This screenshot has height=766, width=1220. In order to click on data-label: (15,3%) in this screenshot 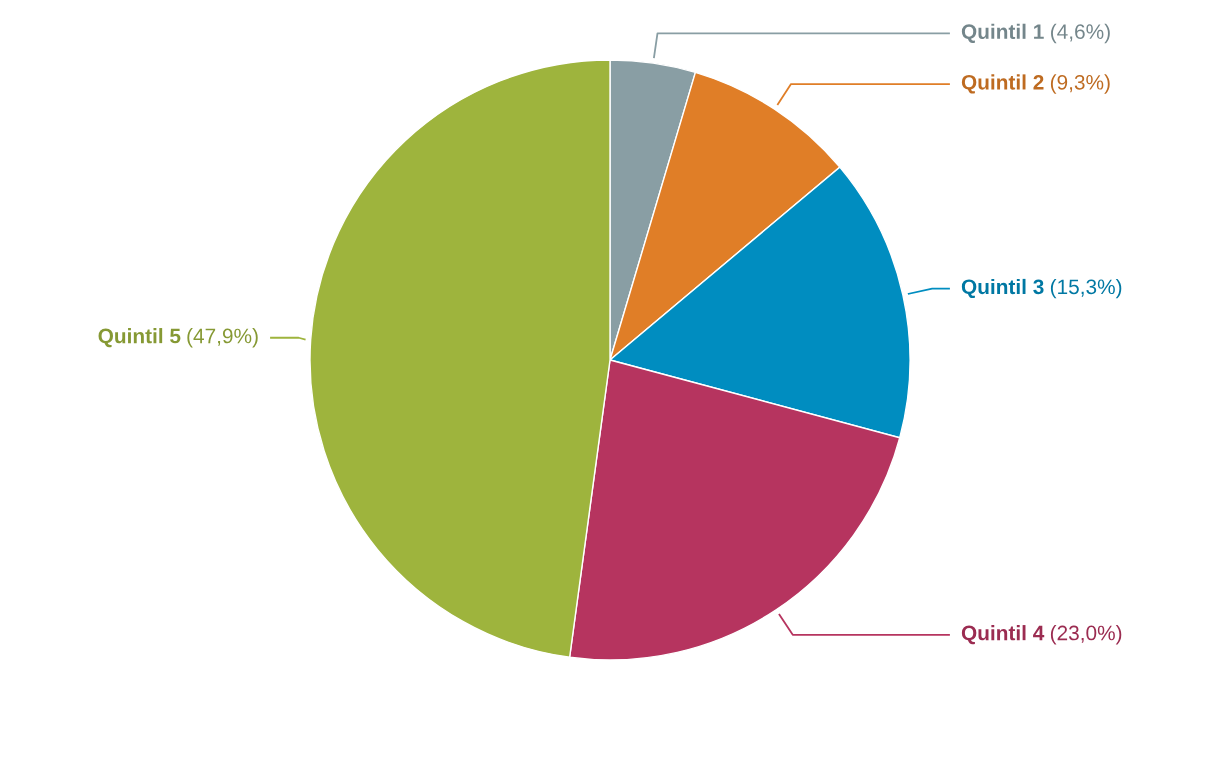, I will do `click(1086, 288)`.